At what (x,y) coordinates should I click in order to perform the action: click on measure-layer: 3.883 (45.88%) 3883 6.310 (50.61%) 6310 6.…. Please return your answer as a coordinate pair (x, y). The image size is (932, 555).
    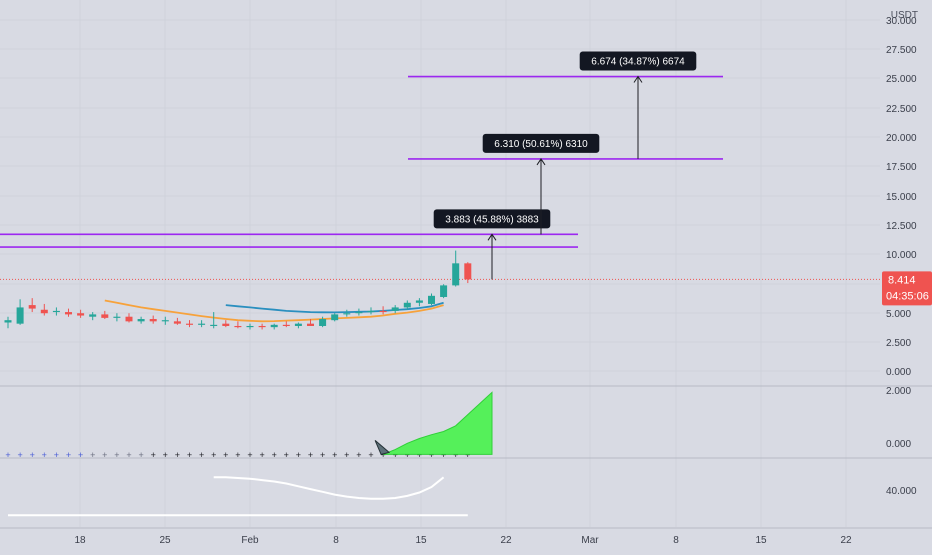
    Looking at the image, I should click on (565, 165).